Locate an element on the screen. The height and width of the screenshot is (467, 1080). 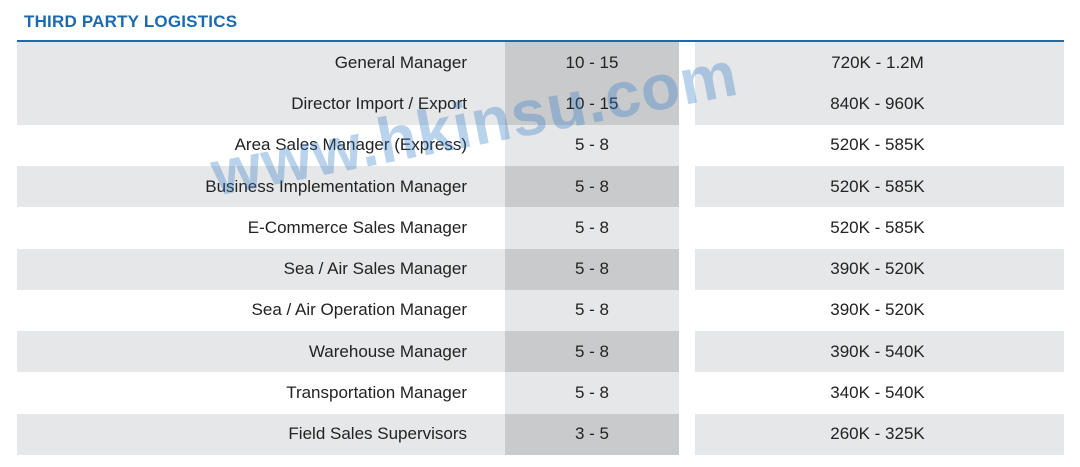
salary-cell: 340K - 540K is located at coordinates (877, 393).